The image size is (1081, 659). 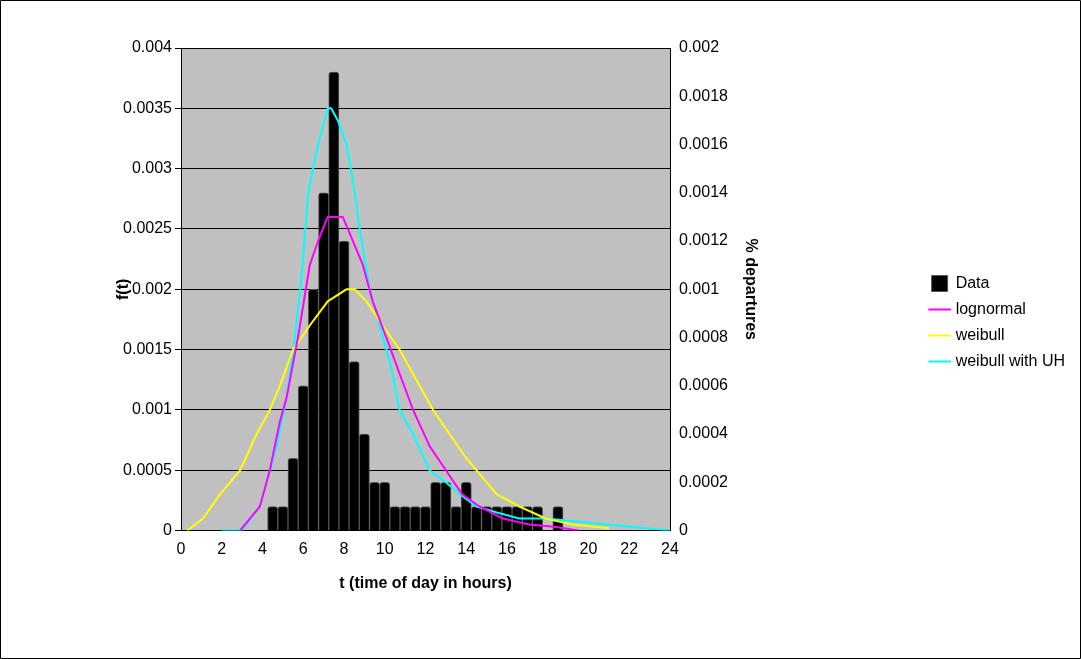 What do you see at coordinates (704, 481) in the screenshot?
I see `y2-tick-label: 0.0002` at bounding box center [704, 481].